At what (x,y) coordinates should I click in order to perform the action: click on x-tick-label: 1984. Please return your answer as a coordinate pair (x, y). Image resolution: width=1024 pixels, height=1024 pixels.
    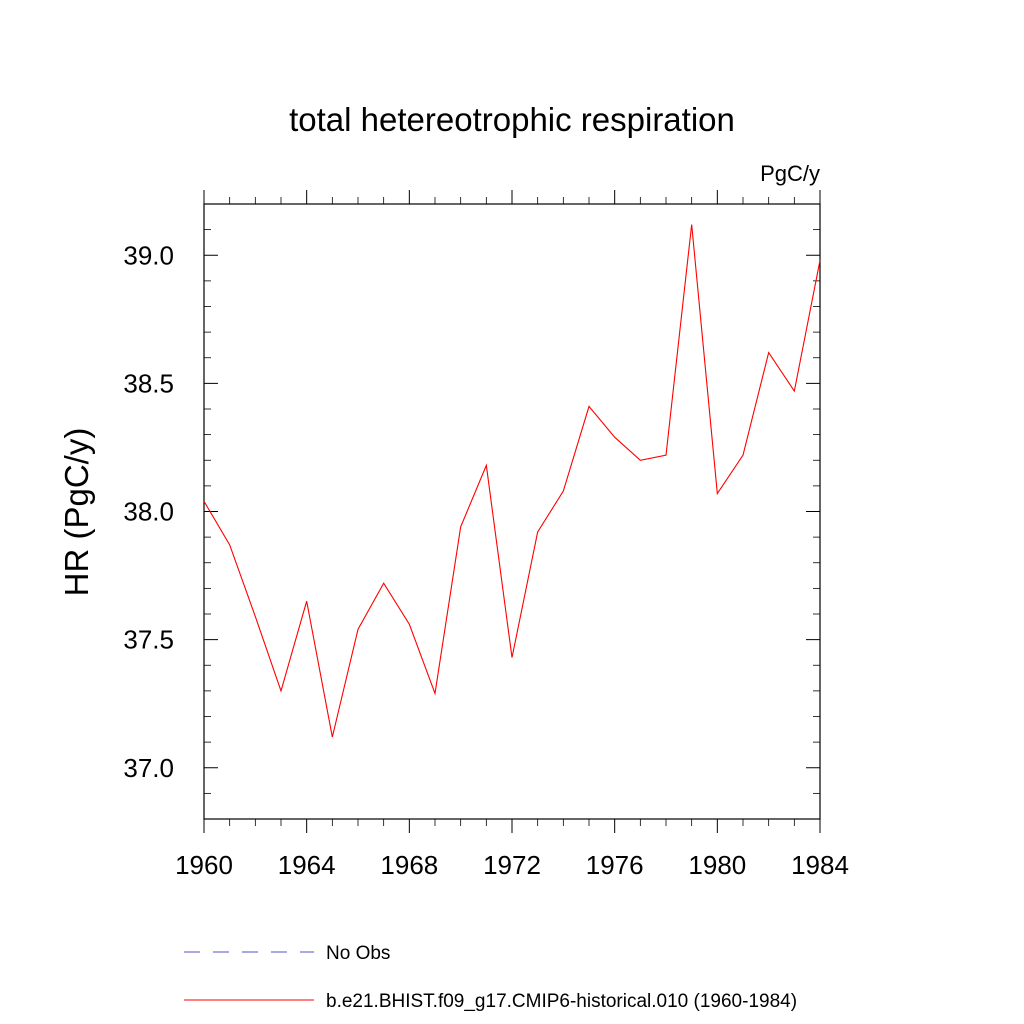
    Looking at the image, I should click on (820, 865).